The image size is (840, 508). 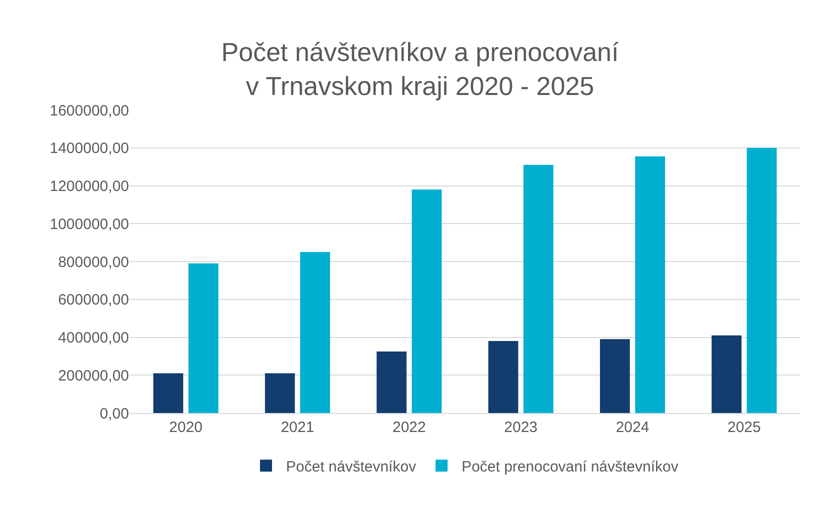 I want to click on y-tick-label: 600000,00, so click(x=93, y=300).